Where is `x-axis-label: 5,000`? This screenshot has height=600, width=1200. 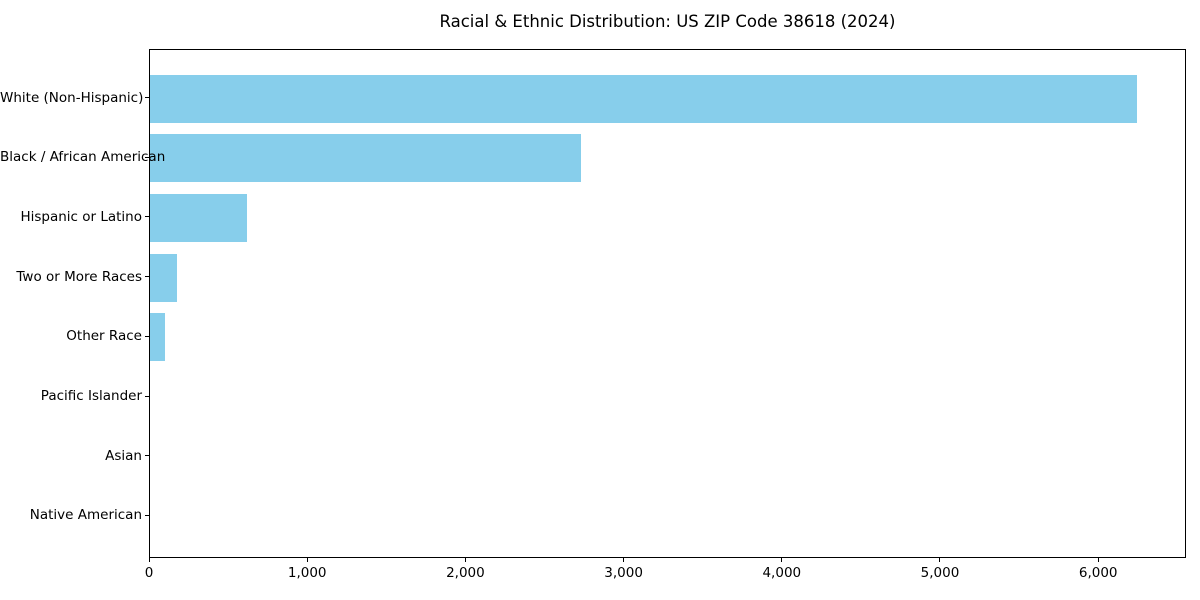
x-axis-label: 5,000 is located at coordinates (940, 573).